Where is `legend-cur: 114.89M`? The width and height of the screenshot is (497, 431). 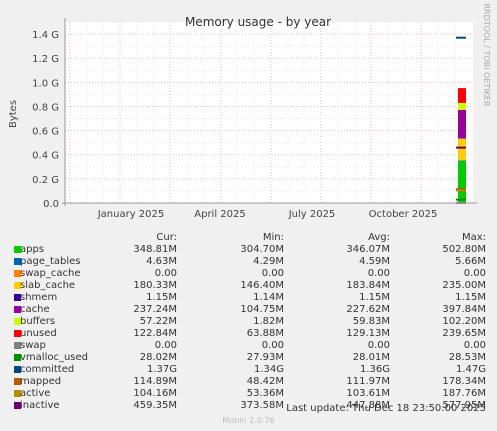
legend-cur: 114.89M is located at coordinates (155, 381).